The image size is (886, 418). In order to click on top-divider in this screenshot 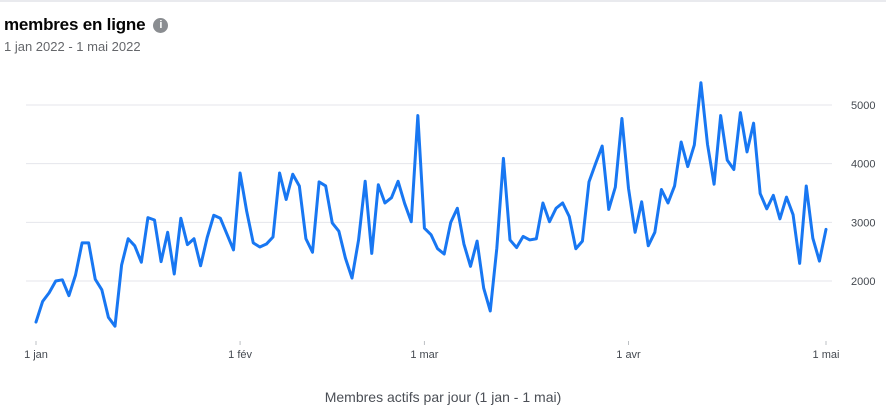, I will do `click(443, 1)`.